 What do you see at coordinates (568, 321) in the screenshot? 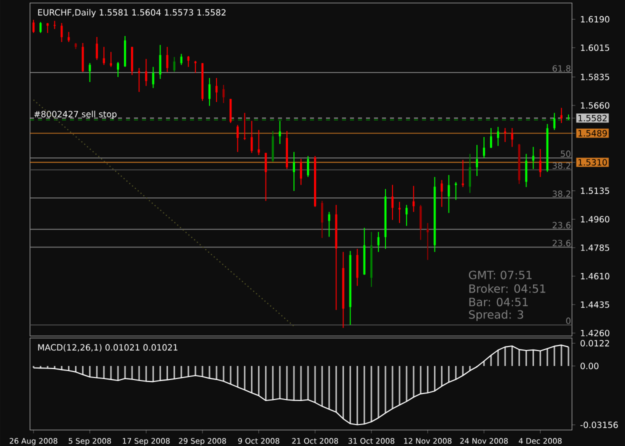
I see `annotation: 0` at bounding box center [568, 321].